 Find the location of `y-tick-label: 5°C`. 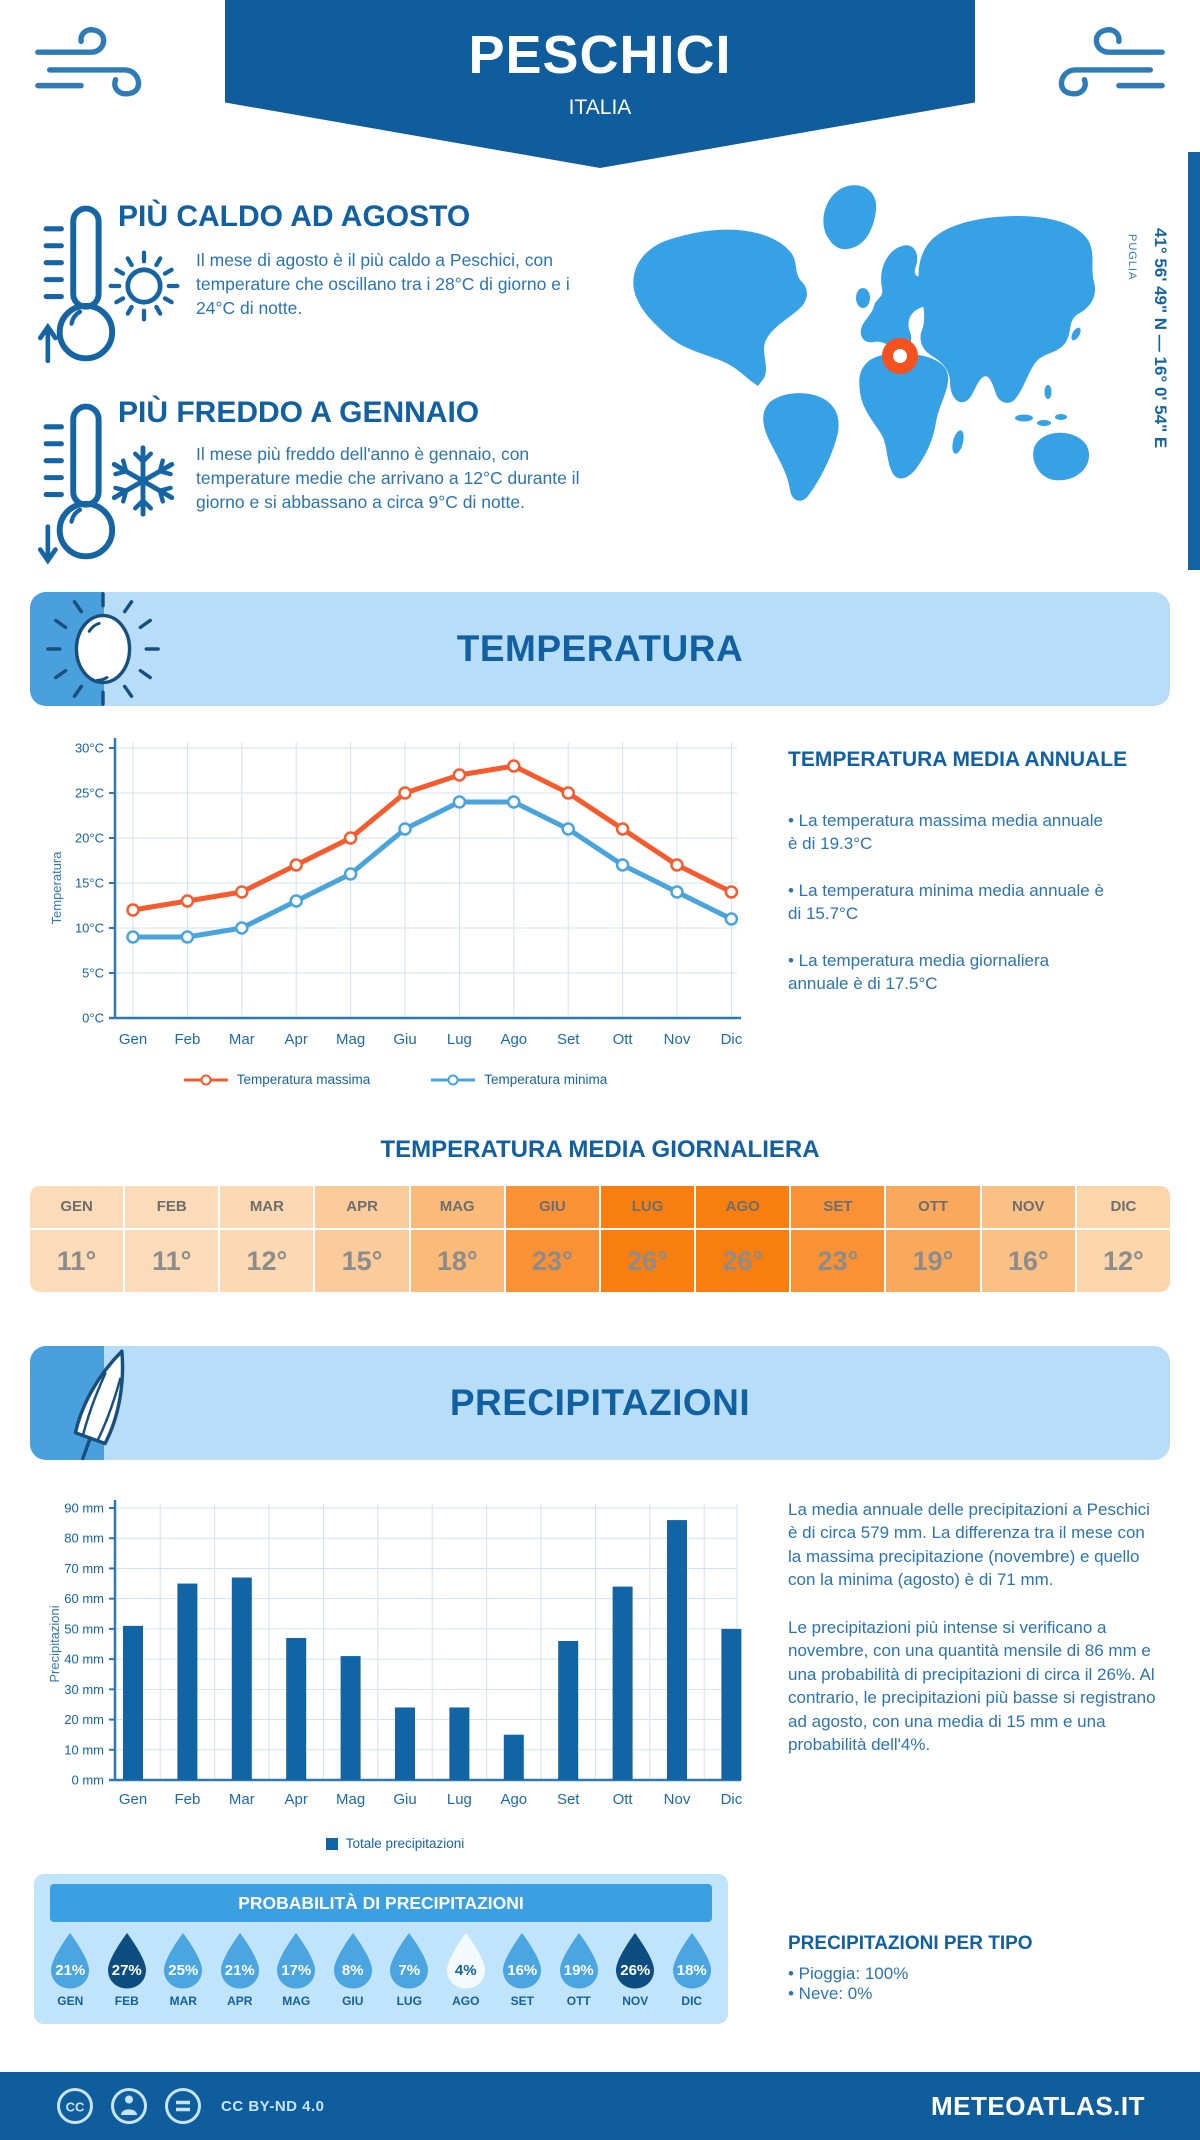

y-tick-label: 5°C is located at coordinates (93, 973).